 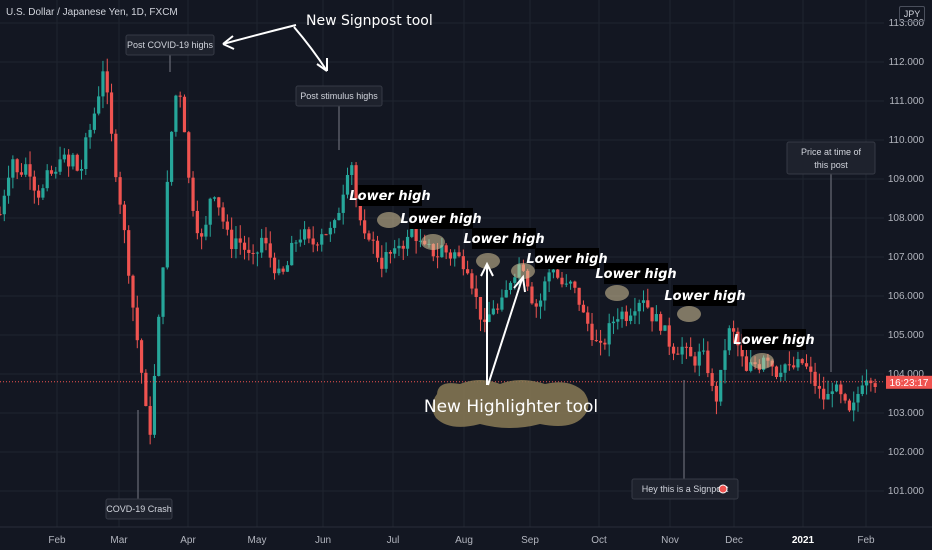 I want to click on time-axis: Feb Mar Apr May Jun Jul Aug Sep Oct Nov Dec 2021 Feb, so click(x=466, y=536).